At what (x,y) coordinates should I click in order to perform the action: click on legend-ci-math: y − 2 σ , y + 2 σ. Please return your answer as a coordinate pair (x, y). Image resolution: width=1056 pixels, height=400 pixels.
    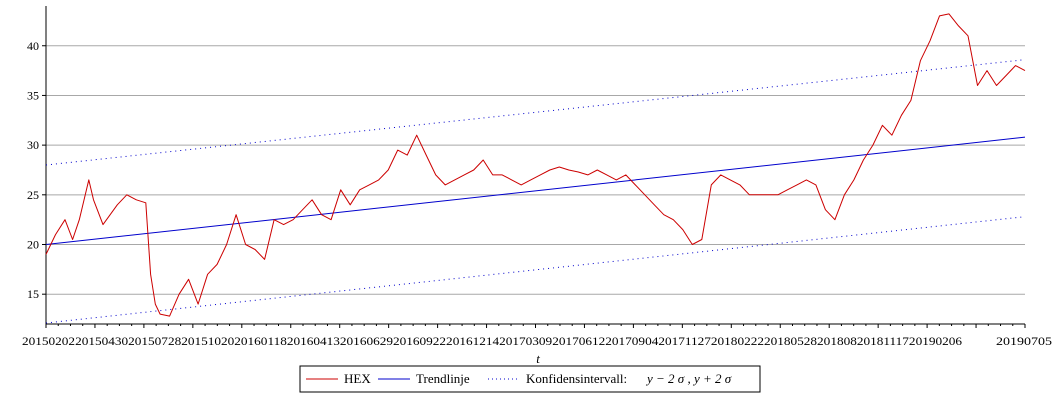
    Looking at the image, I should click on (688, 378).